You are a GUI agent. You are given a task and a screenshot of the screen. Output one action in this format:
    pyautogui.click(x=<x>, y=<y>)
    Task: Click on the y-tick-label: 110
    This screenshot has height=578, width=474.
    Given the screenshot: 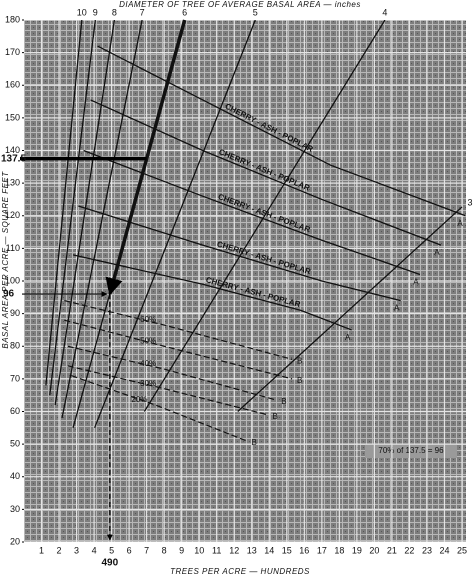 What is the action you would take?
    pyautogui.click(x=13, y=248)
    